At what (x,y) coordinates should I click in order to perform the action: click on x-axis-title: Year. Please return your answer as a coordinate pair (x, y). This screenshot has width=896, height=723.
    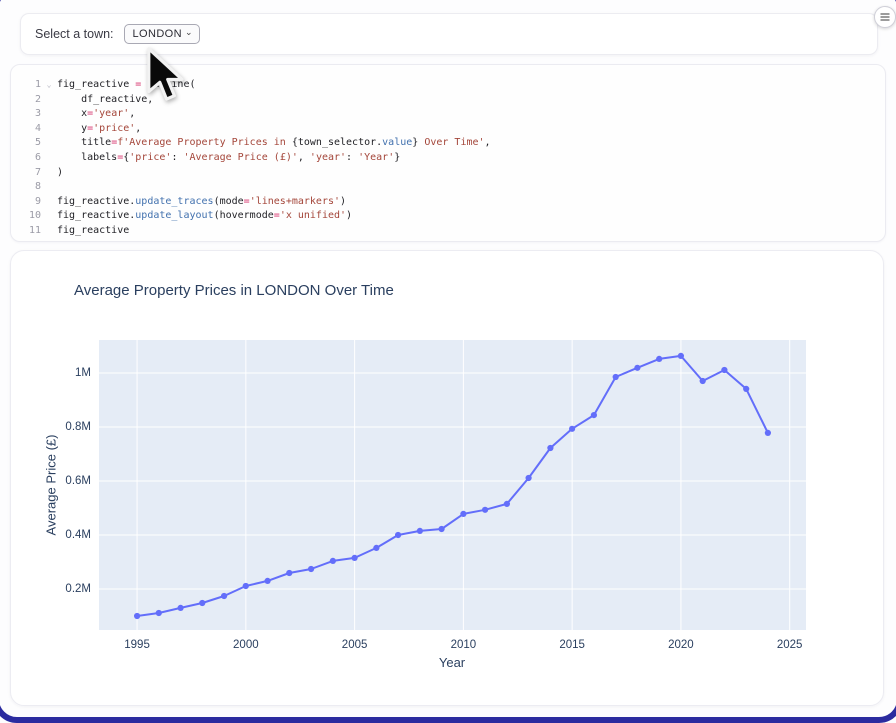
    Looking at the image, I should click on (452, 662).